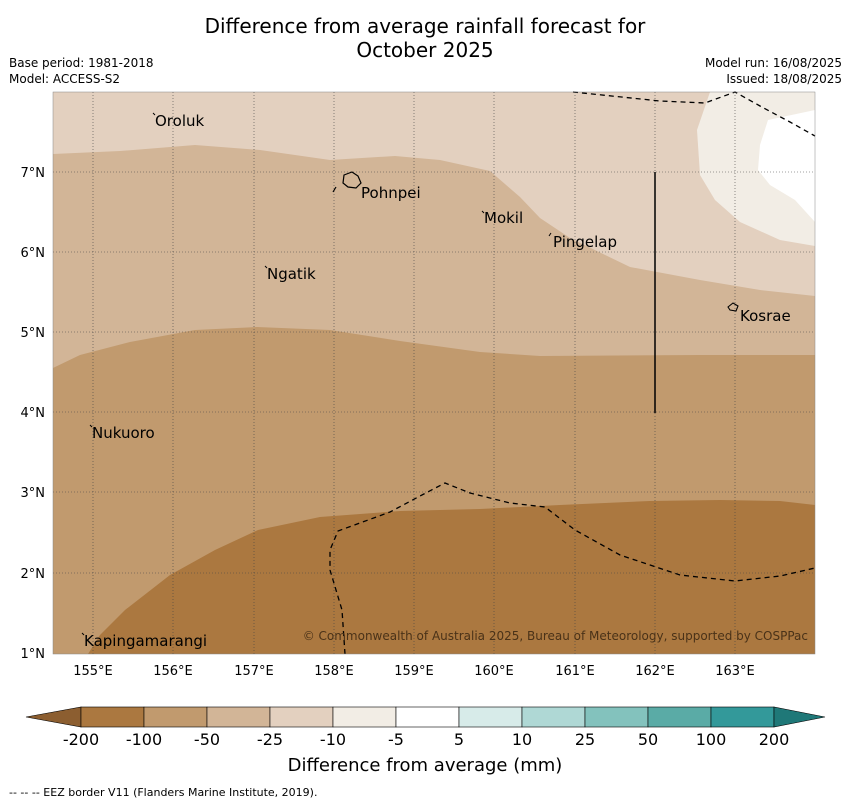 The image size is (850, 804). I want to click on kosrae-island-outline, so click(733, 307).